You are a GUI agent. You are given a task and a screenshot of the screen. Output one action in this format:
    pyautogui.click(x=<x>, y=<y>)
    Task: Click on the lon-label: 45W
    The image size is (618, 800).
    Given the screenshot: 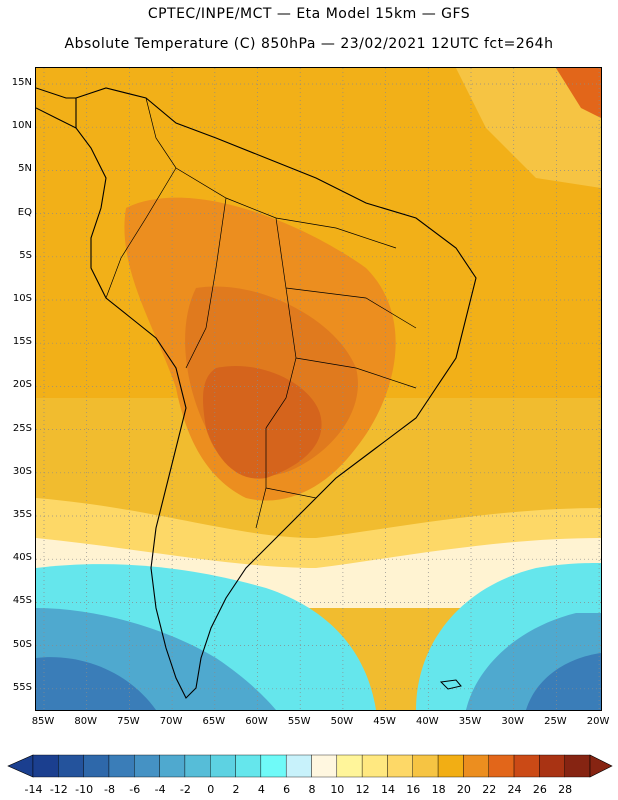 What is the action you would take?
    pyautogui.click(x=384, y=721)
    